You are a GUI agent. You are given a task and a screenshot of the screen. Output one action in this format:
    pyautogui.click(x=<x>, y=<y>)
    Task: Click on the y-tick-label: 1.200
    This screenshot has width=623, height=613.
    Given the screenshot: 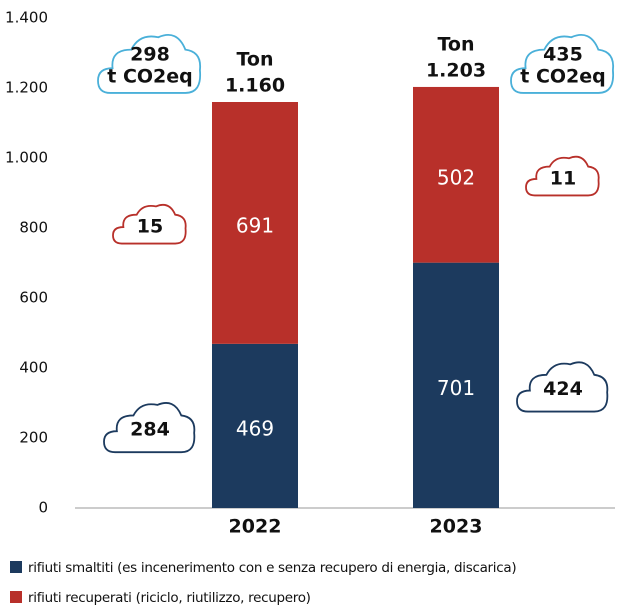 What is the action you would take?
    pyautogui.click(x=26, y=88)
    